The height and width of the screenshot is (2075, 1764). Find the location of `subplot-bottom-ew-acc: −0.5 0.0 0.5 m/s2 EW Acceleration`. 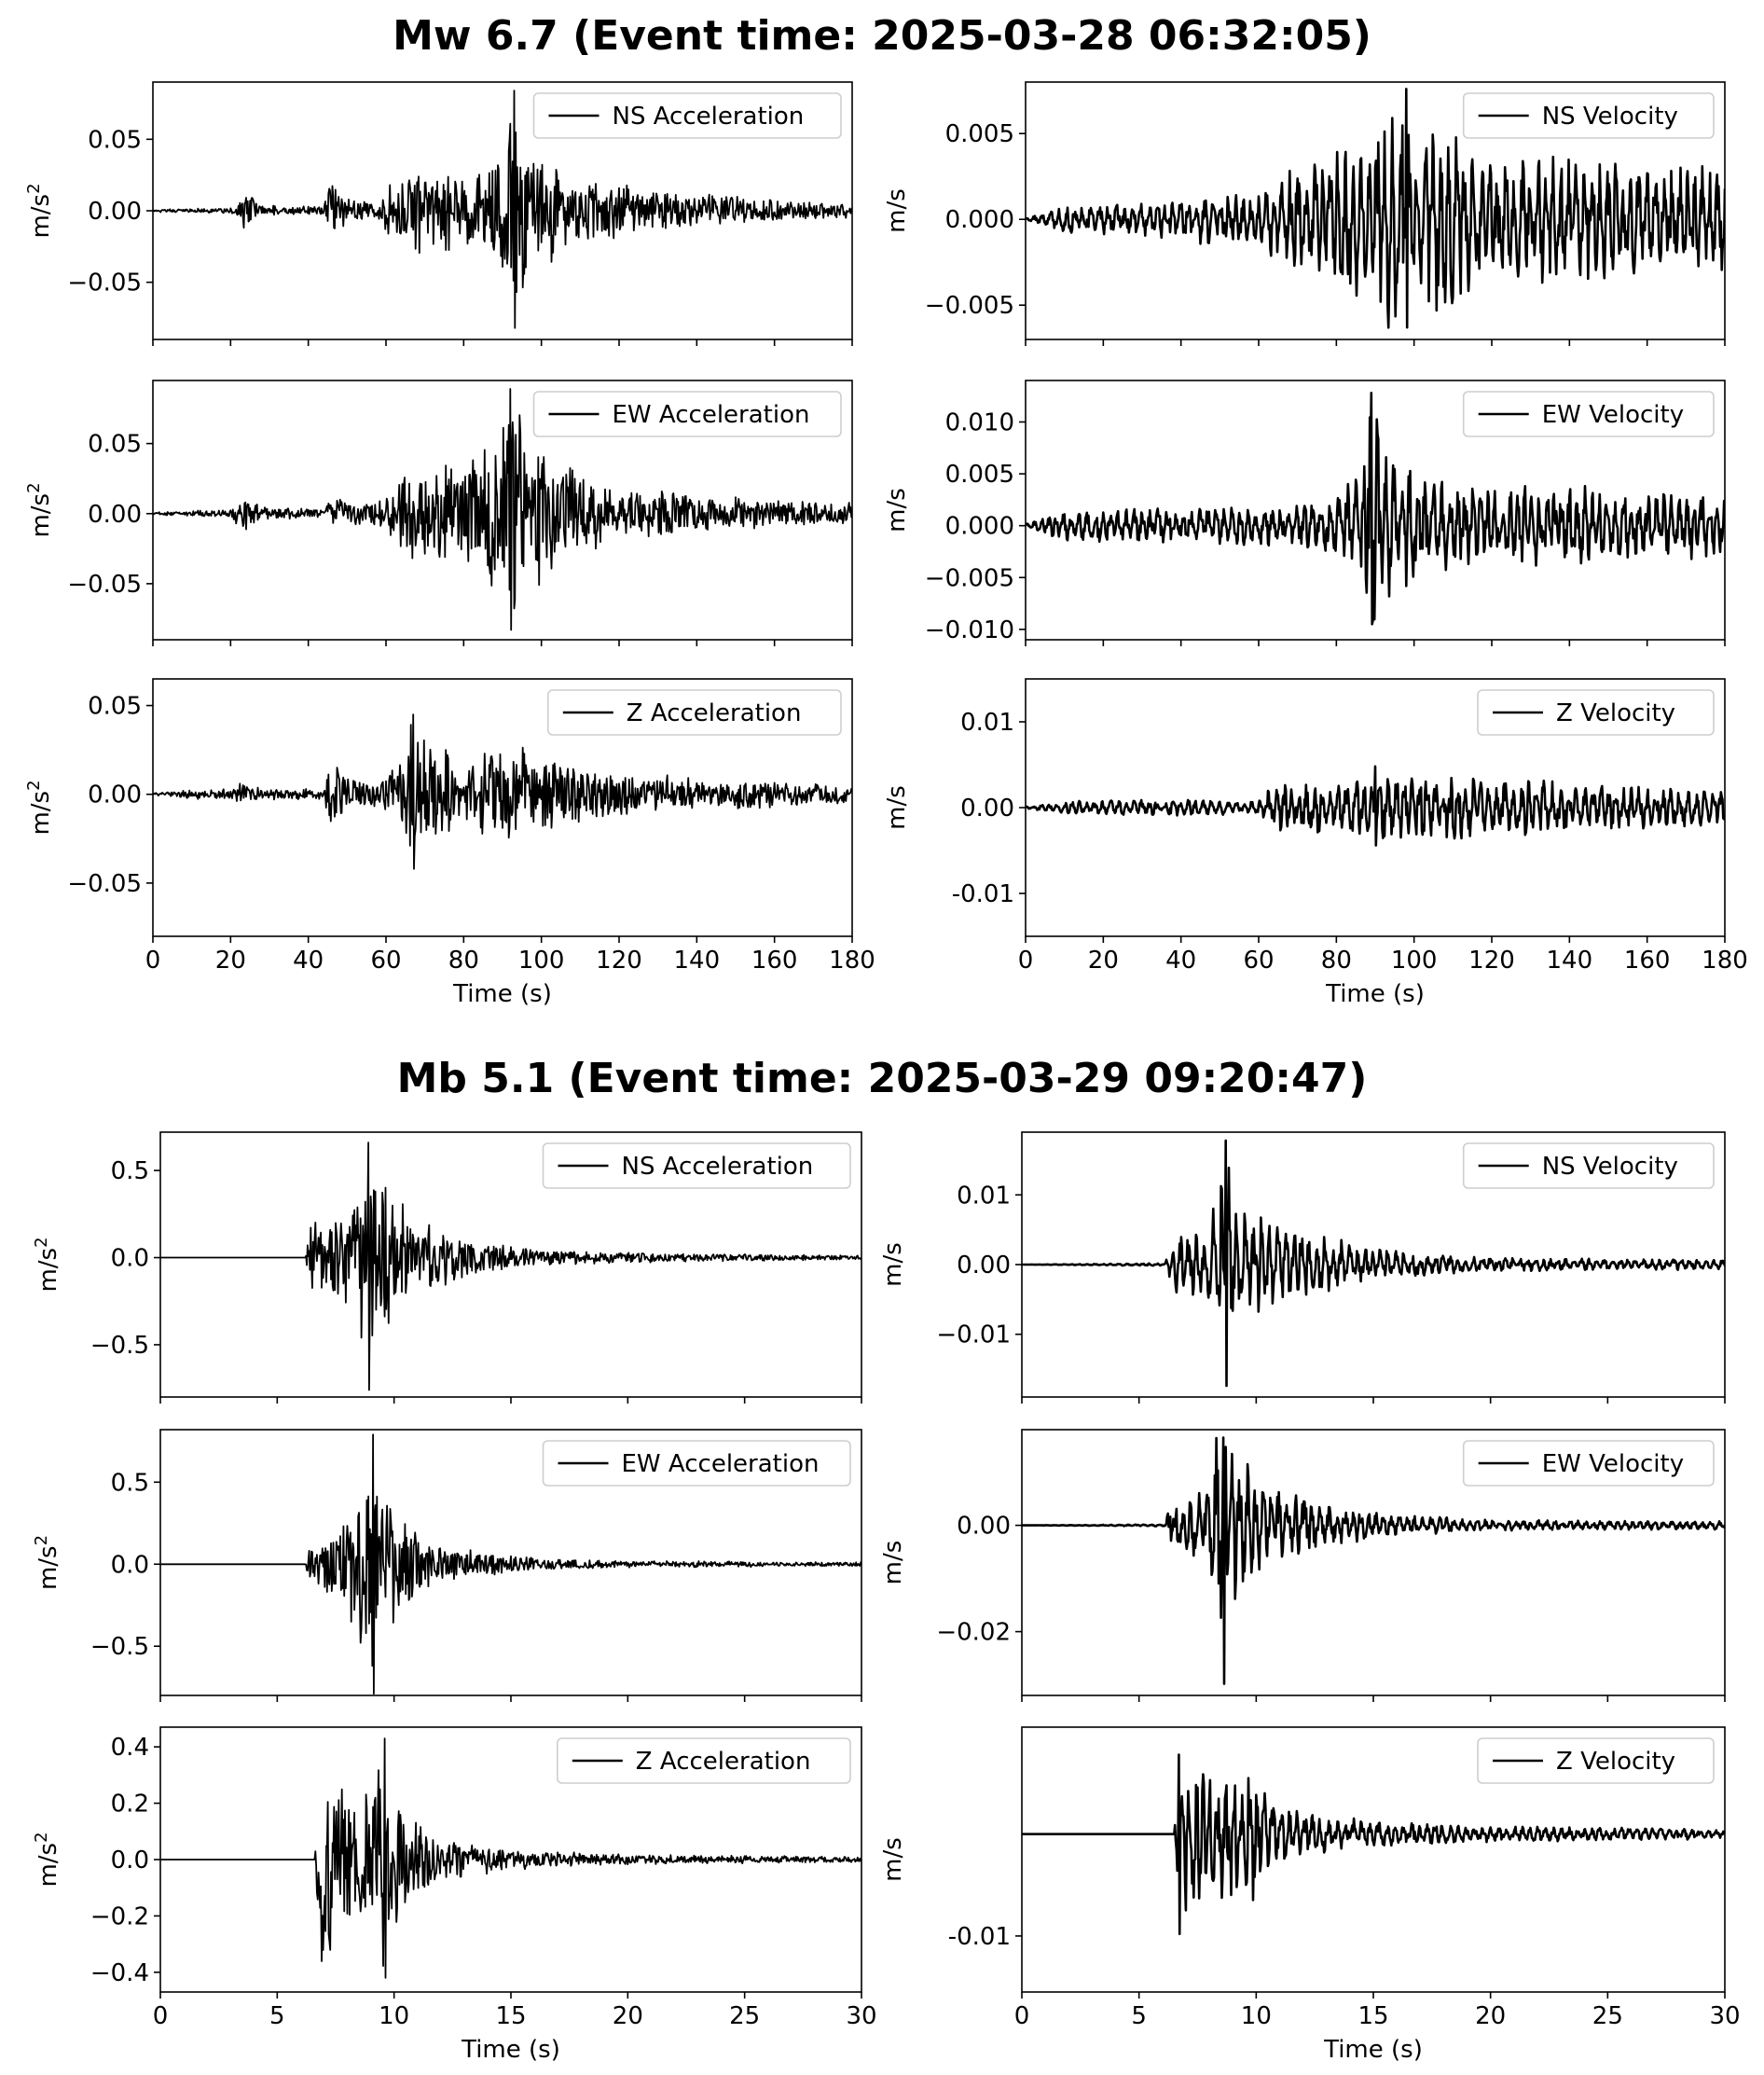

subplot-bottom-ew-acc: −0.5 0.0 0.5 m/s2 EW Acceleration is located at coordinates (447, 1565).